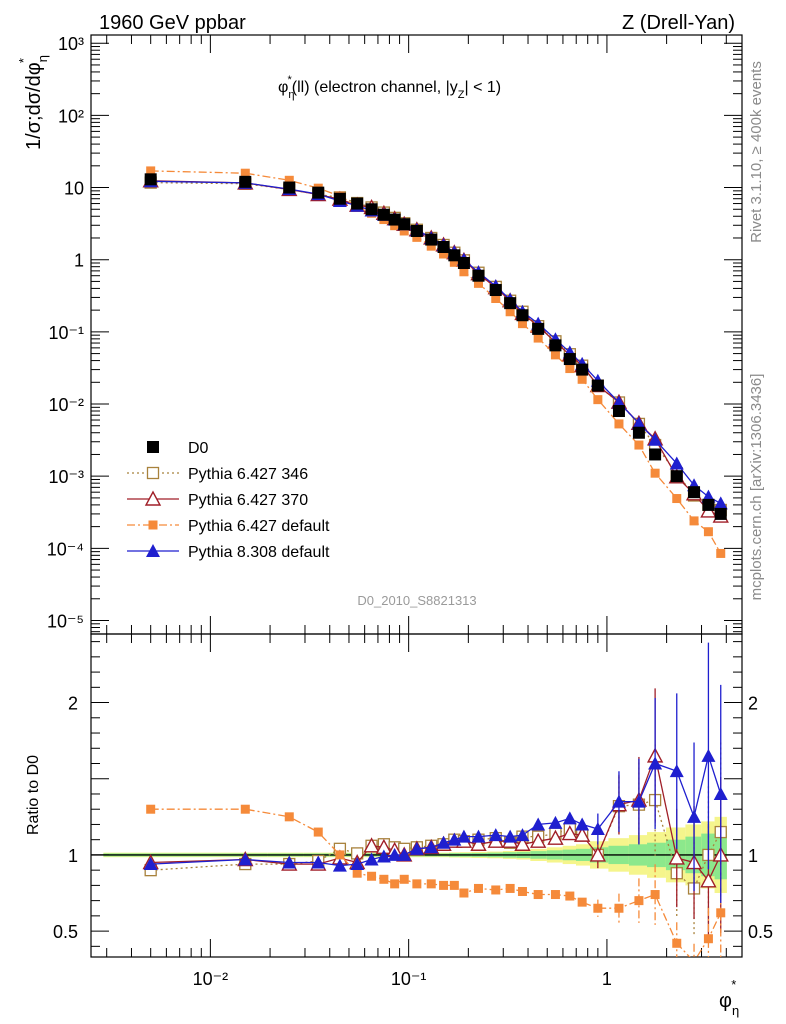  Describe the element at coordinates (416, 600) in the screenshot. I see `analysis-id: D0_2010_S8821313` at that location.